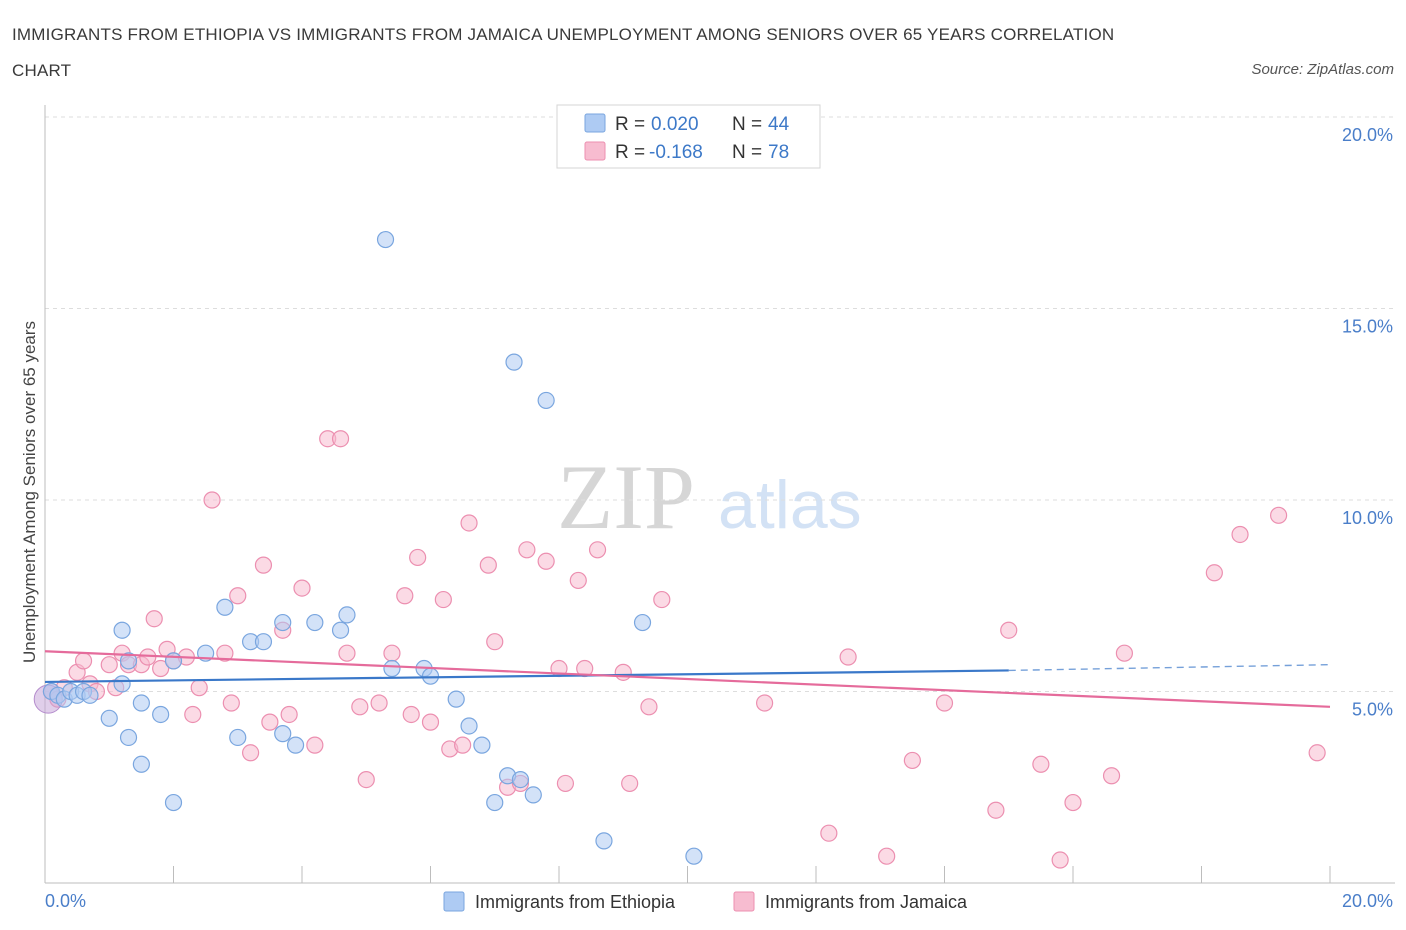  I want to click on x-tick-label-max: 20.0%, so click(1367, 901).